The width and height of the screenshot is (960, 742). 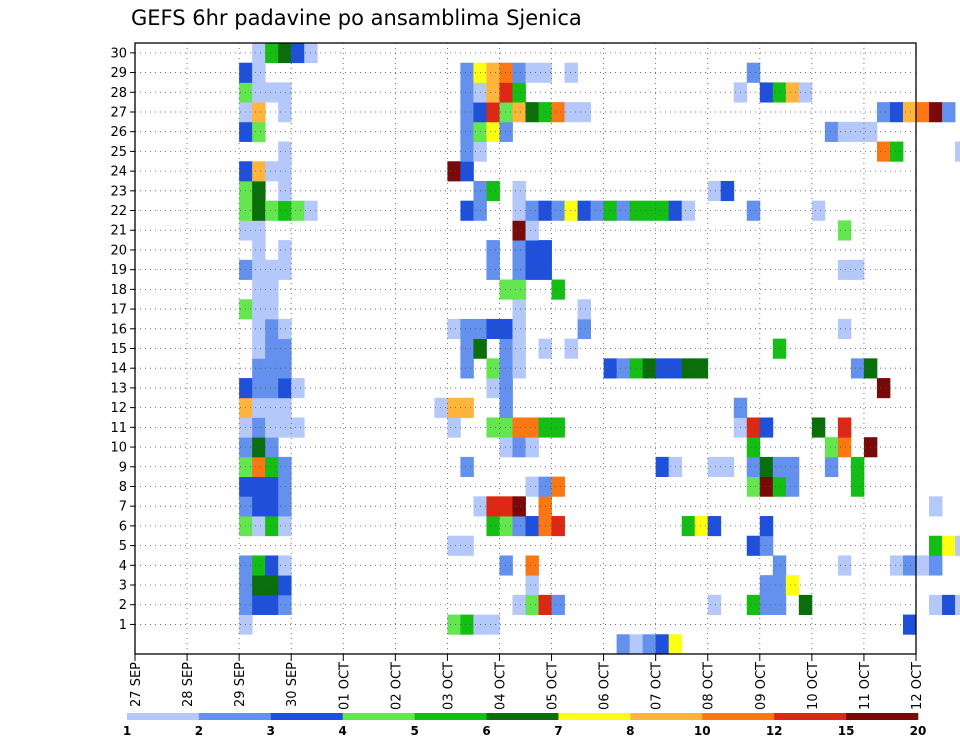 I want to click on y-tick-label: 11, so click(x=118, y=428).